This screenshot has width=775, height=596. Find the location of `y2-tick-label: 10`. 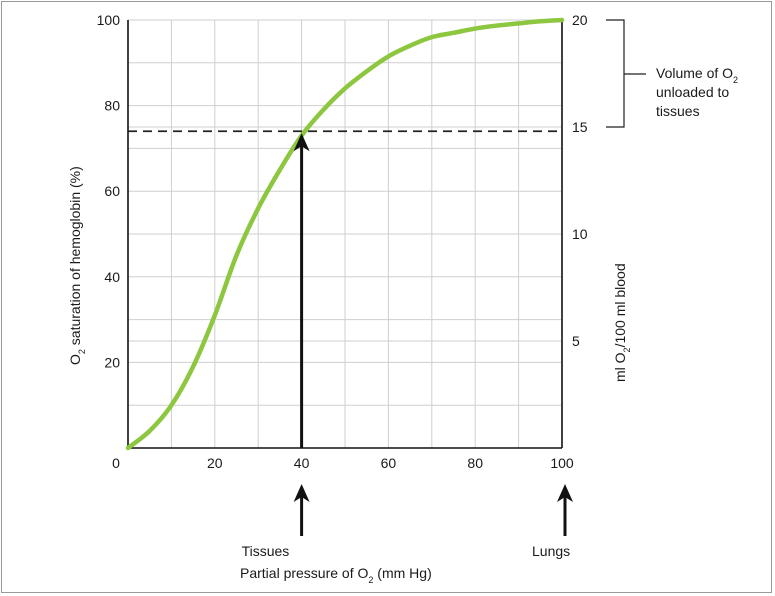

y2-tick-label: 10 is located at coordinates (580, 234).